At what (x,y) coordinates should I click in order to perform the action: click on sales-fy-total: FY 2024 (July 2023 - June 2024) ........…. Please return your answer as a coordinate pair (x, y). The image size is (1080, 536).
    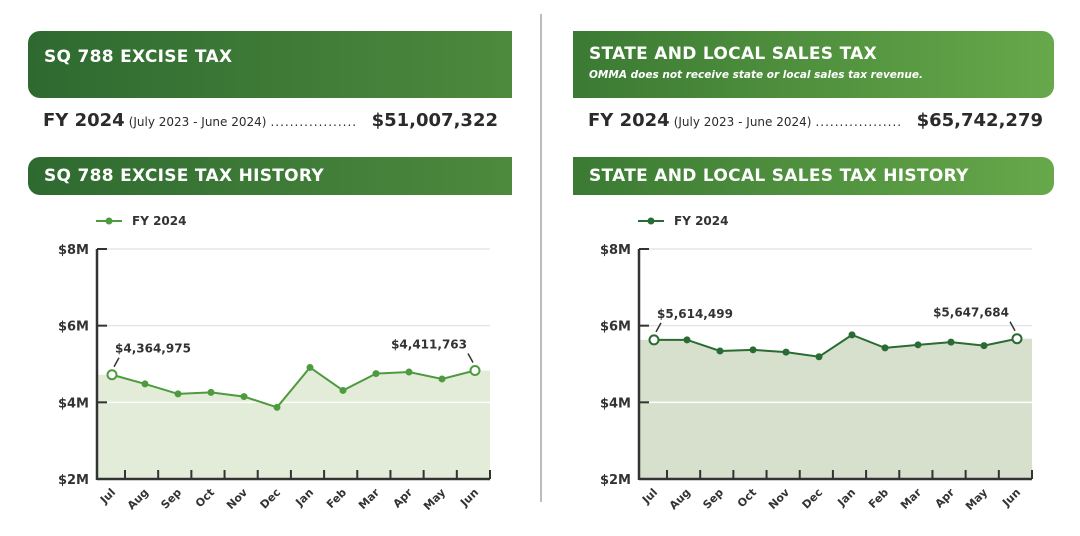
    Looking at the image, I should click on (815, 120).